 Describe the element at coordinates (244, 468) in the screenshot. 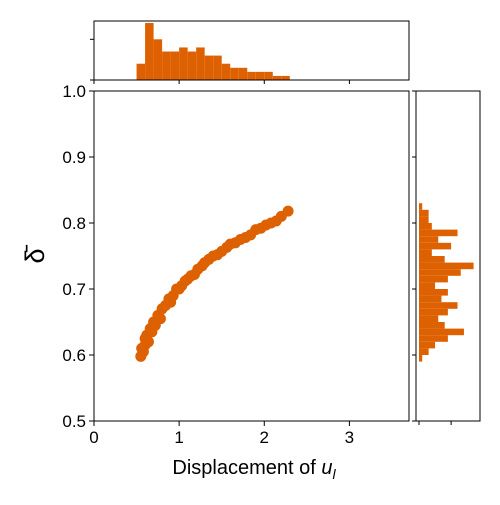

I see `x-label-text: Displacement of` at that location.